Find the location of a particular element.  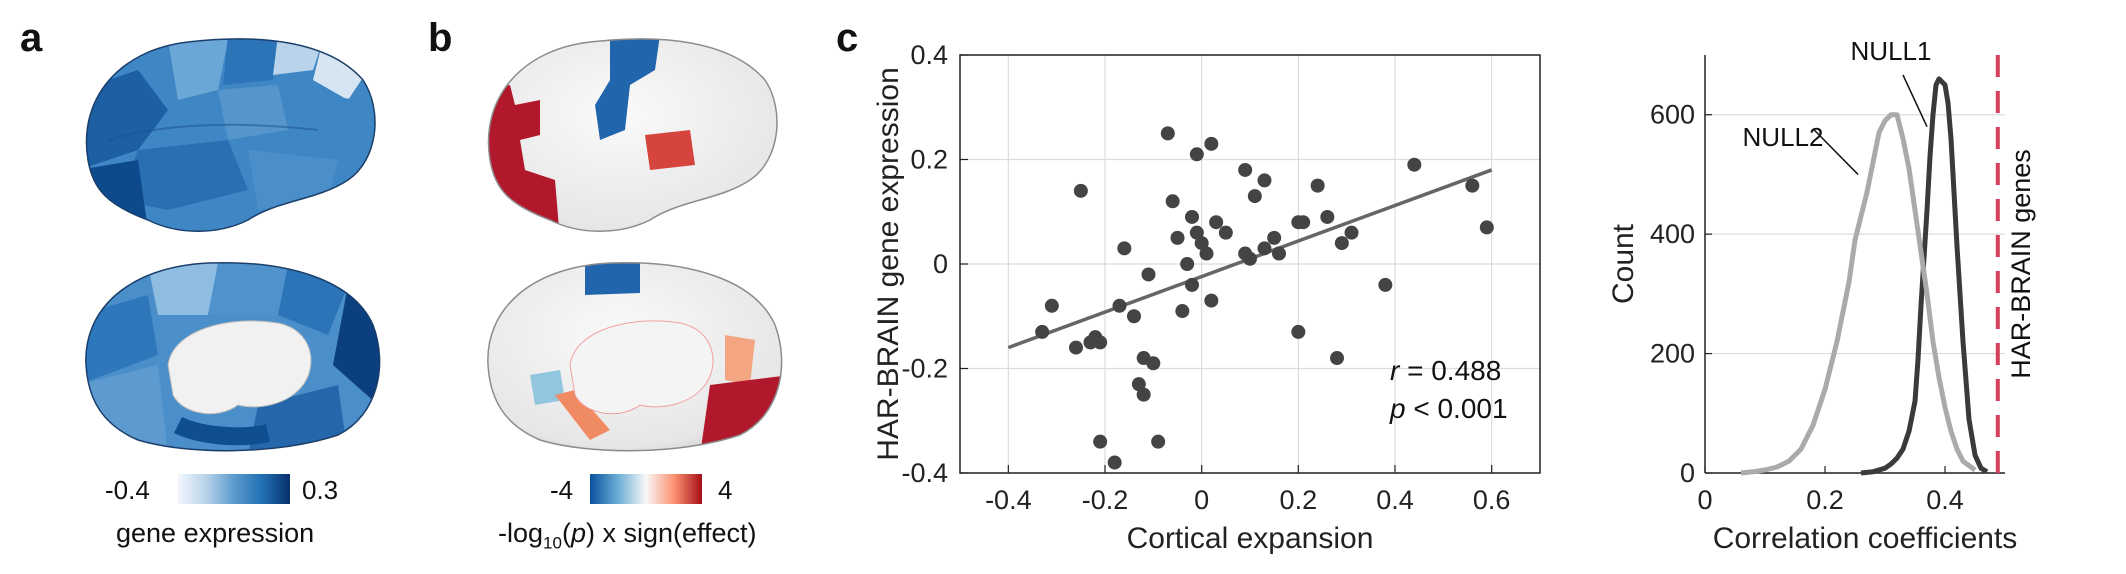

y-tick-label: 600 is located at coordinates (1672, 115).